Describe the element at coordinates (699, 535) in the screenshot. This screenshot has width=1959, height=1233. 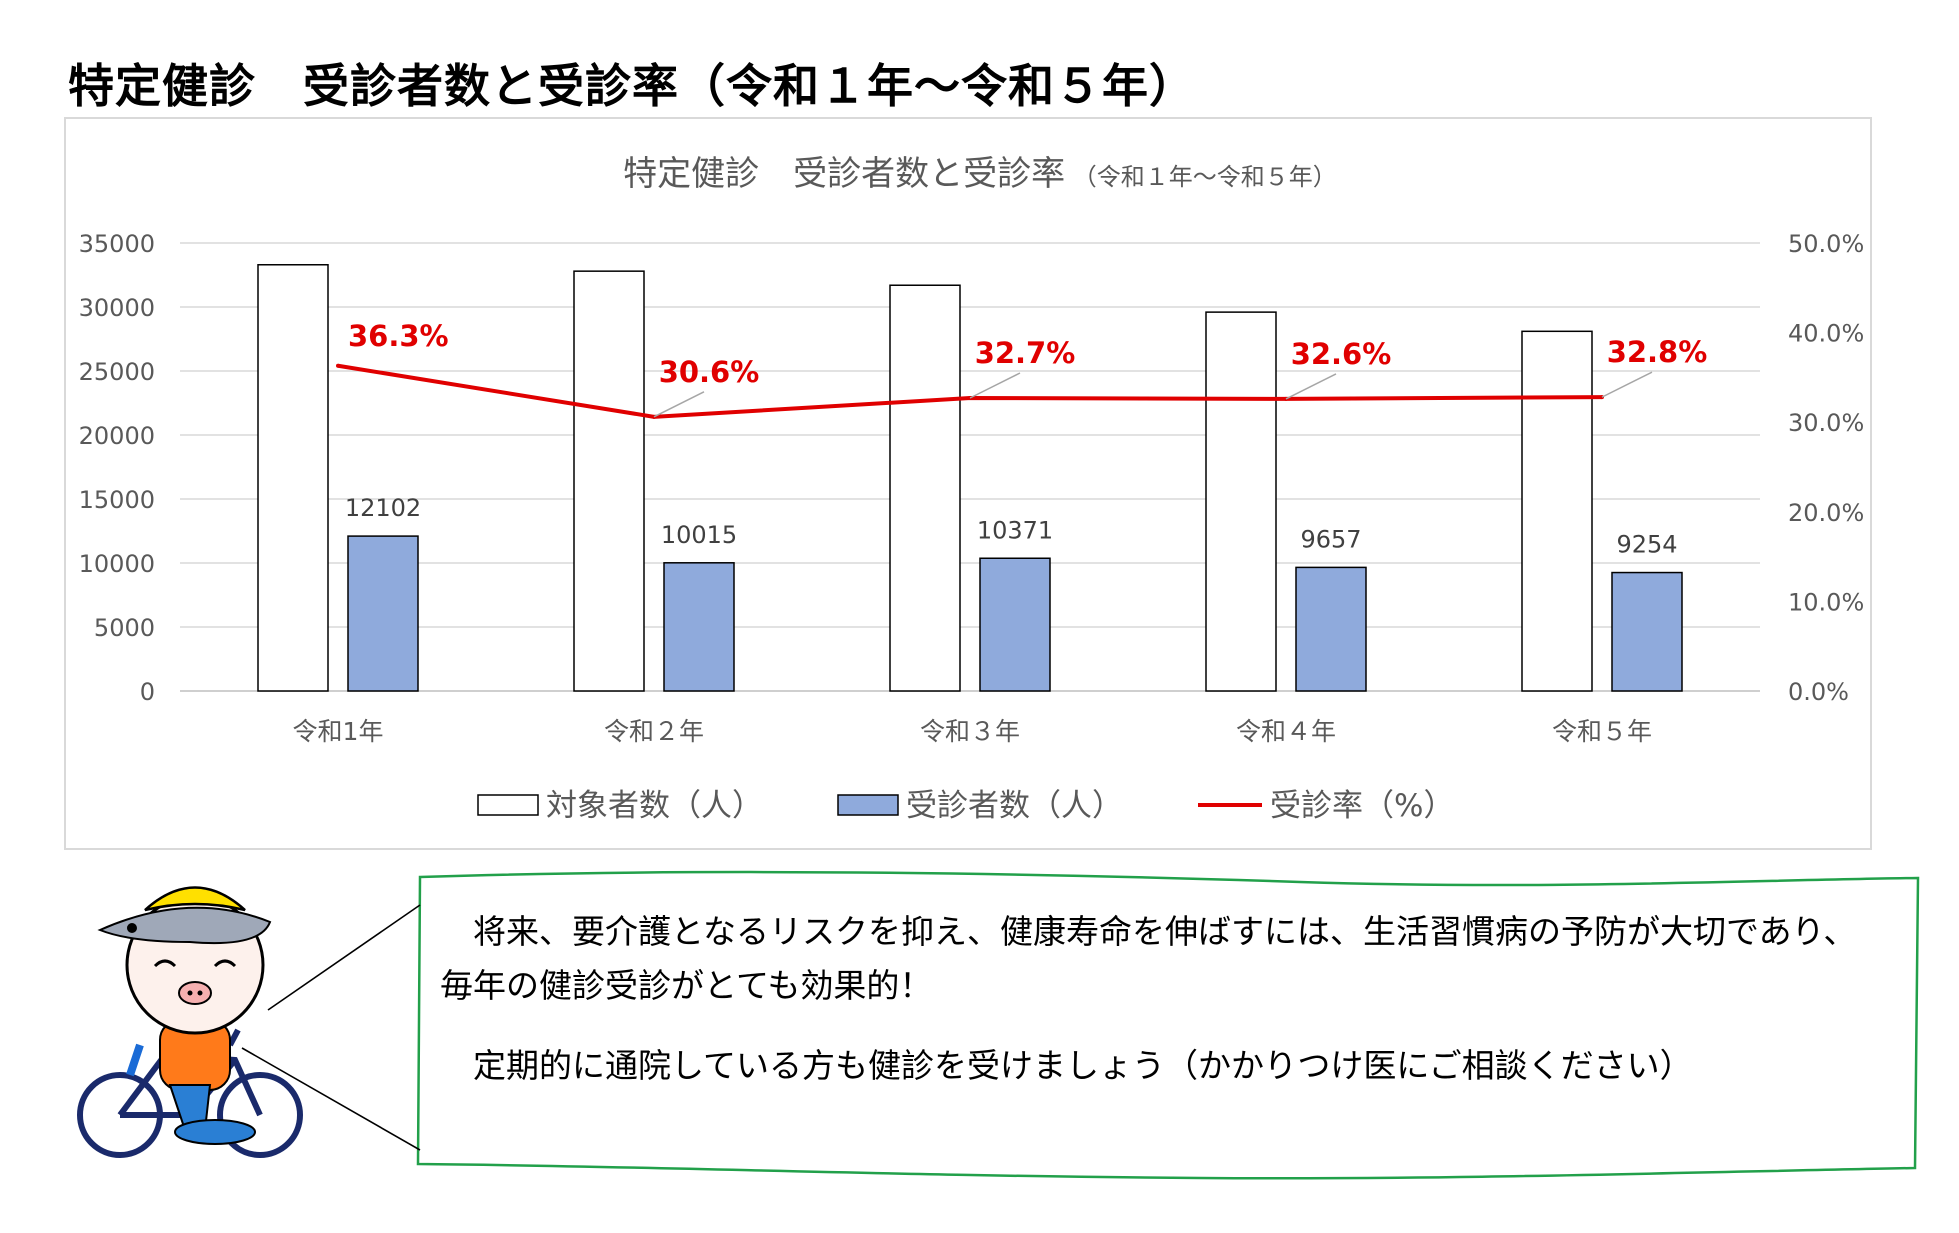
I see `bar-data-label: 10015` at that location.